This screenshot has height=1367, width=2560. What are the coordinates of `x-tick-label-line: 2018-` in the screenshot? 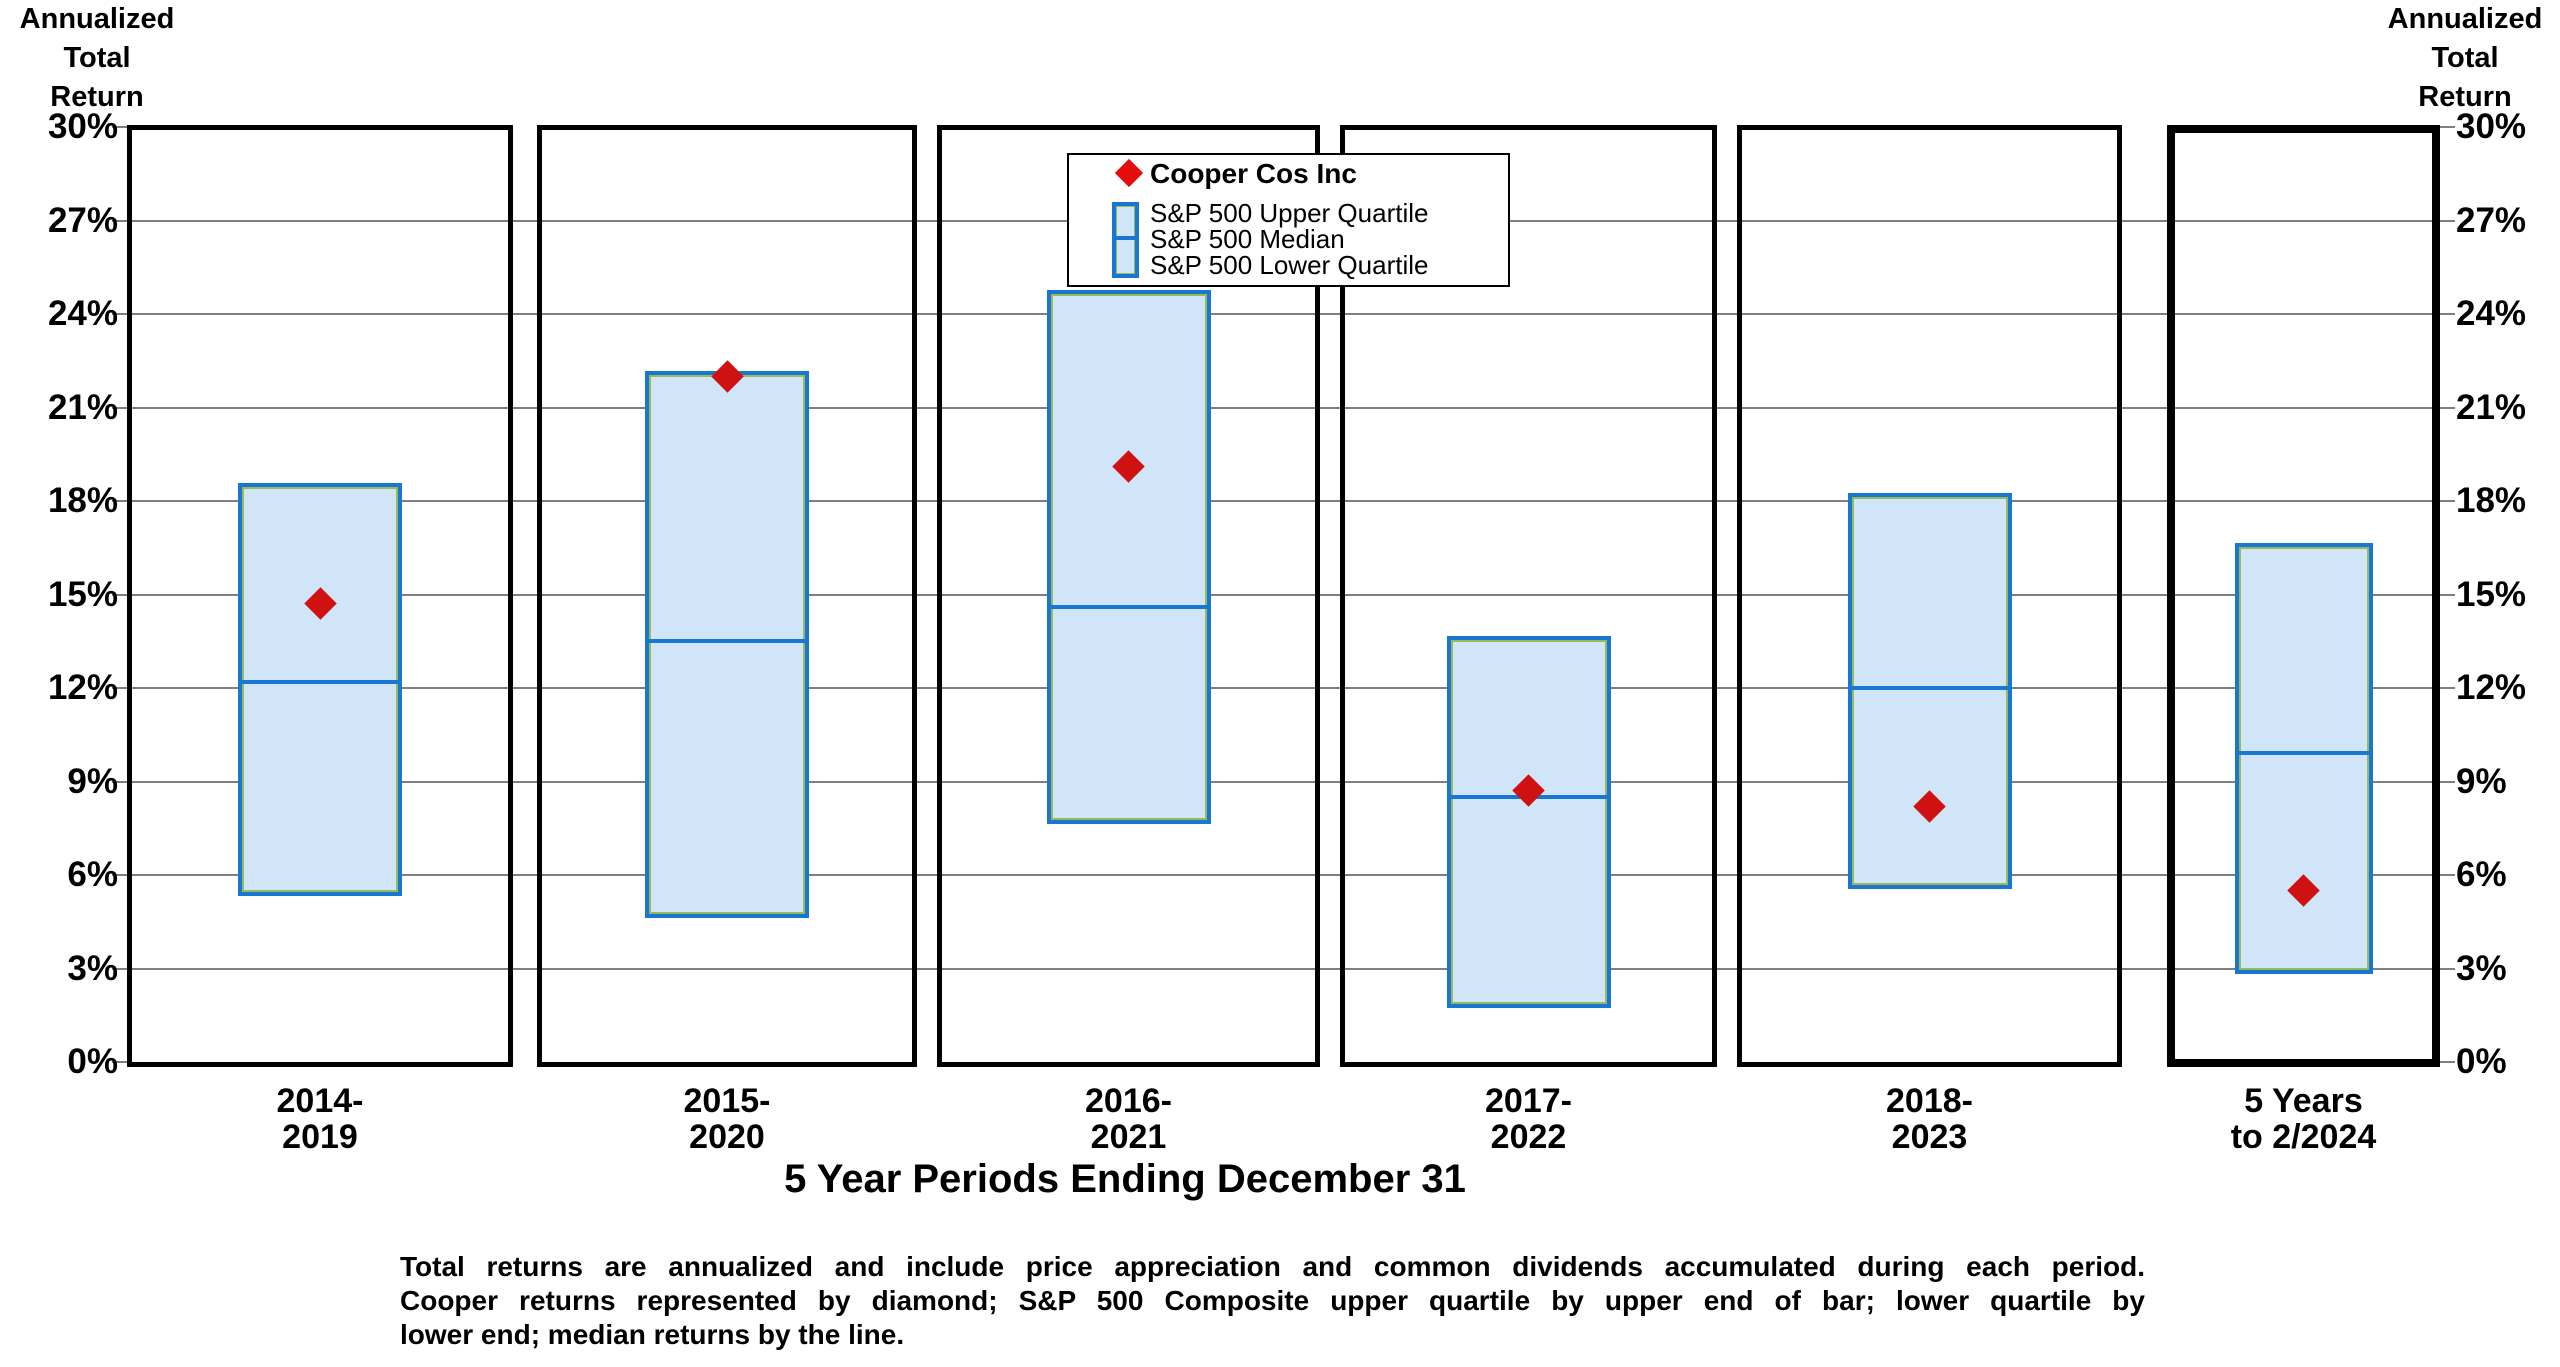 It's located at (1929, 1101).